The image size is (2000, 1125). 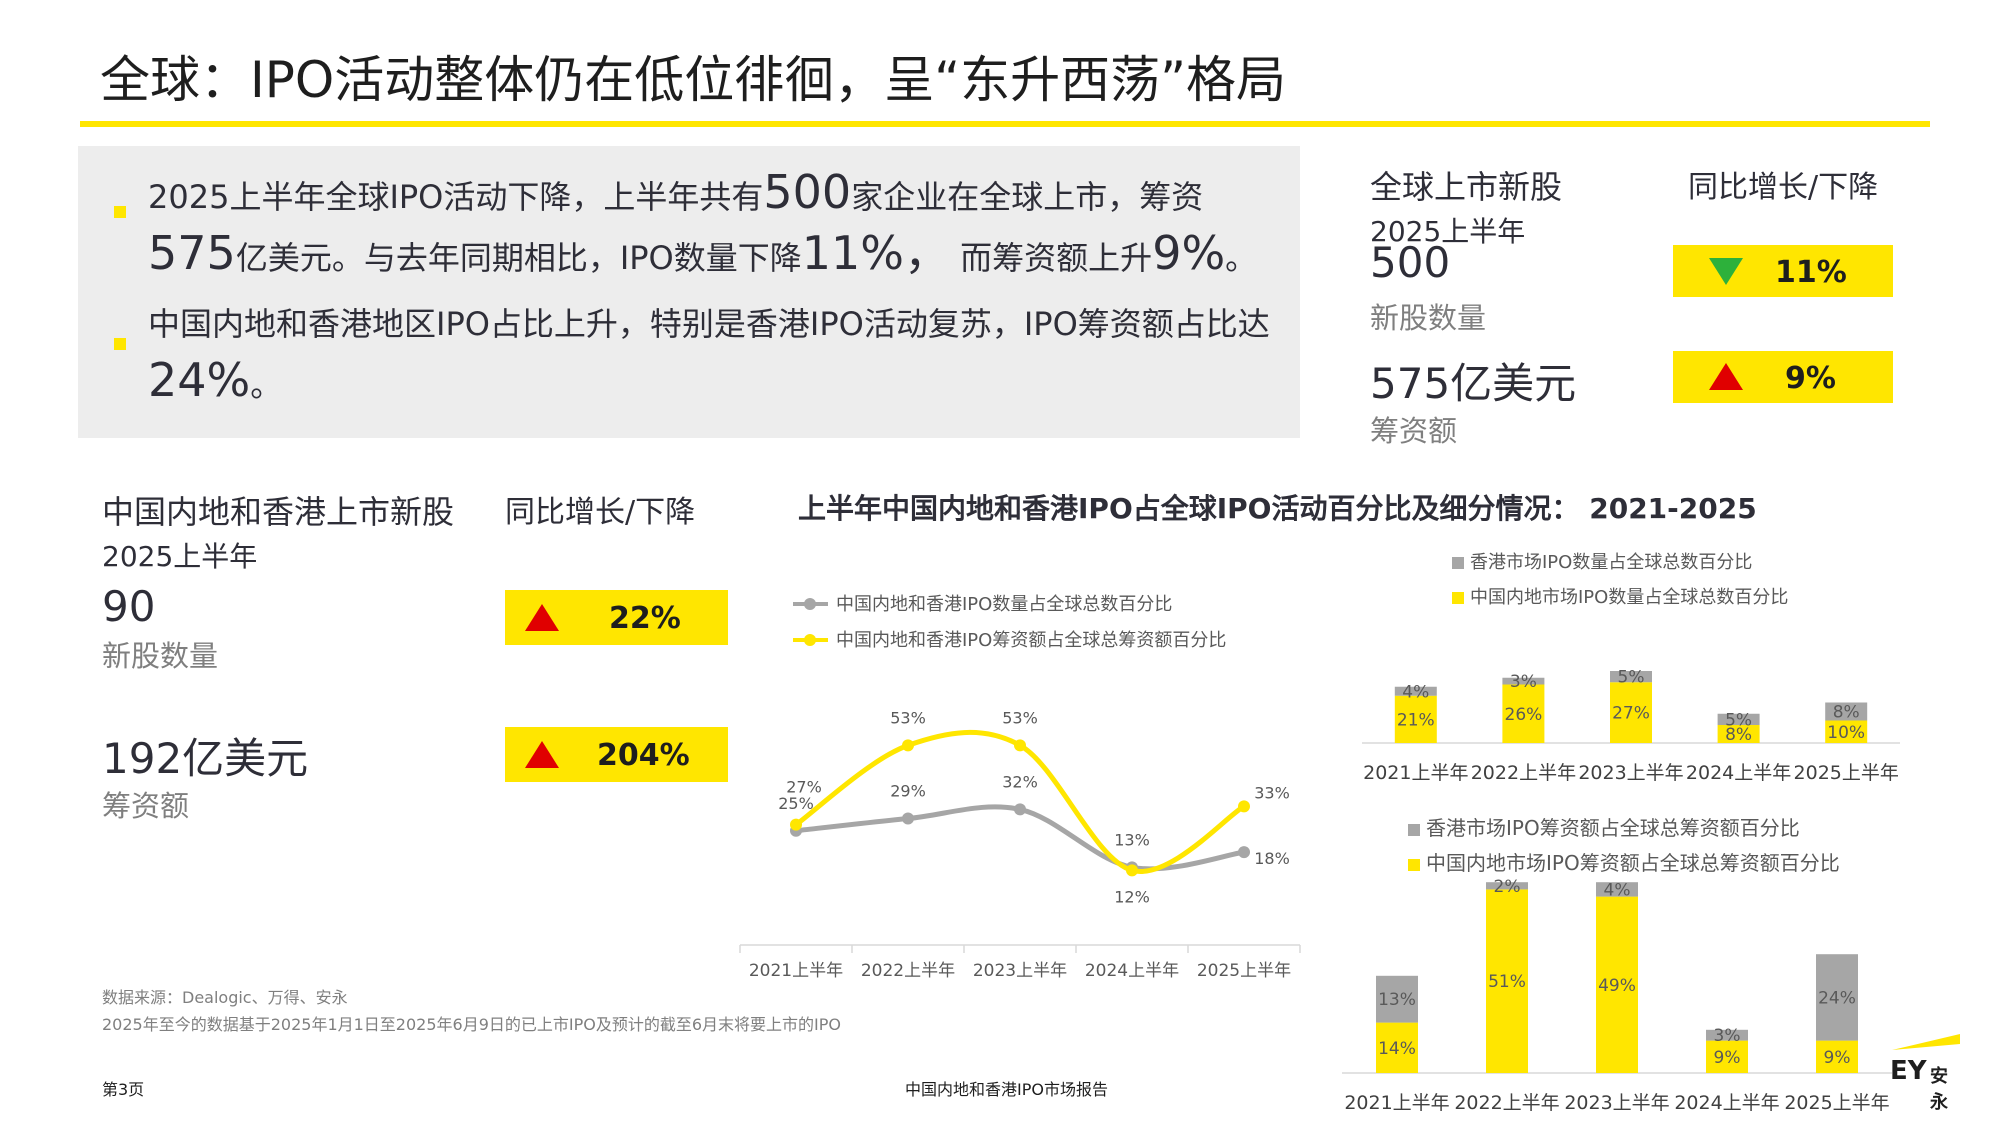 I want to click on global-proceeds-change-box: 9%, so click(x=1783, y=377).